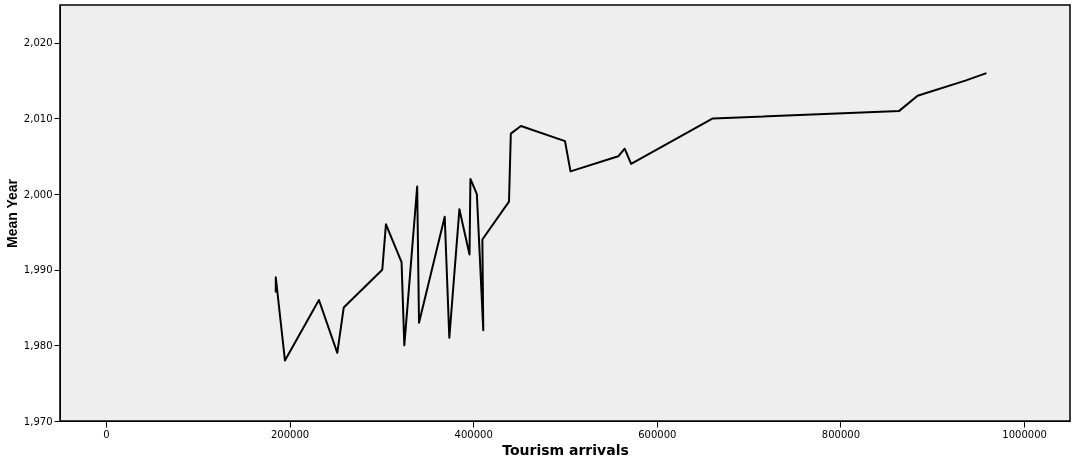 The width and height of the screenshot is (1085, 470). Describe the element at coordinates (38, 421) in the screenshot. I see `y-tick-label: 1,970` at that location.